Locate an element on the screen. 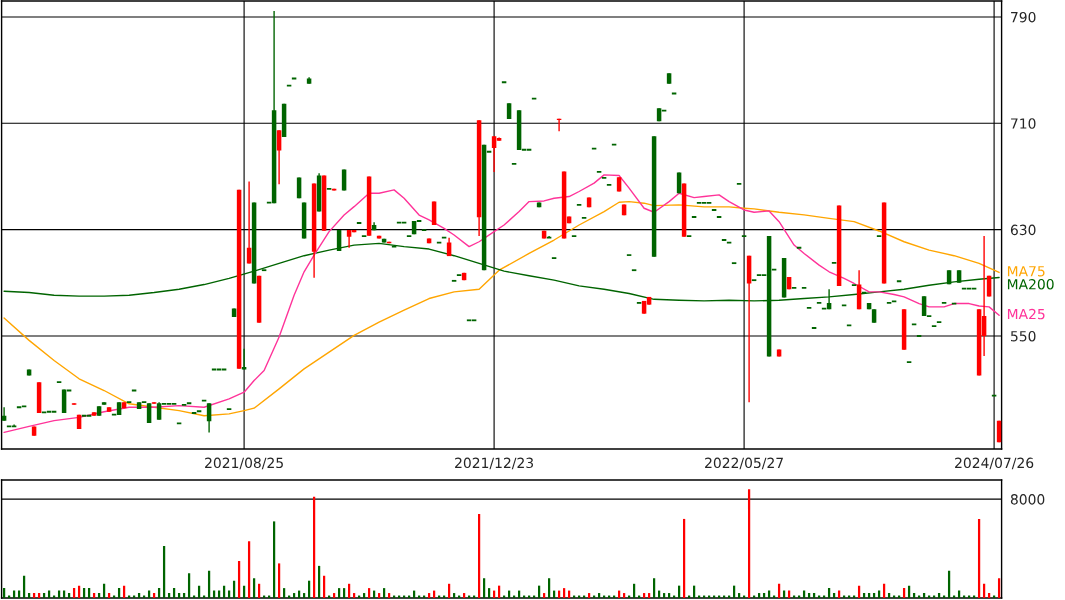 This screenshot has height=600, width=1065. series-label: MA200 is located at coordinates (1030, 284).